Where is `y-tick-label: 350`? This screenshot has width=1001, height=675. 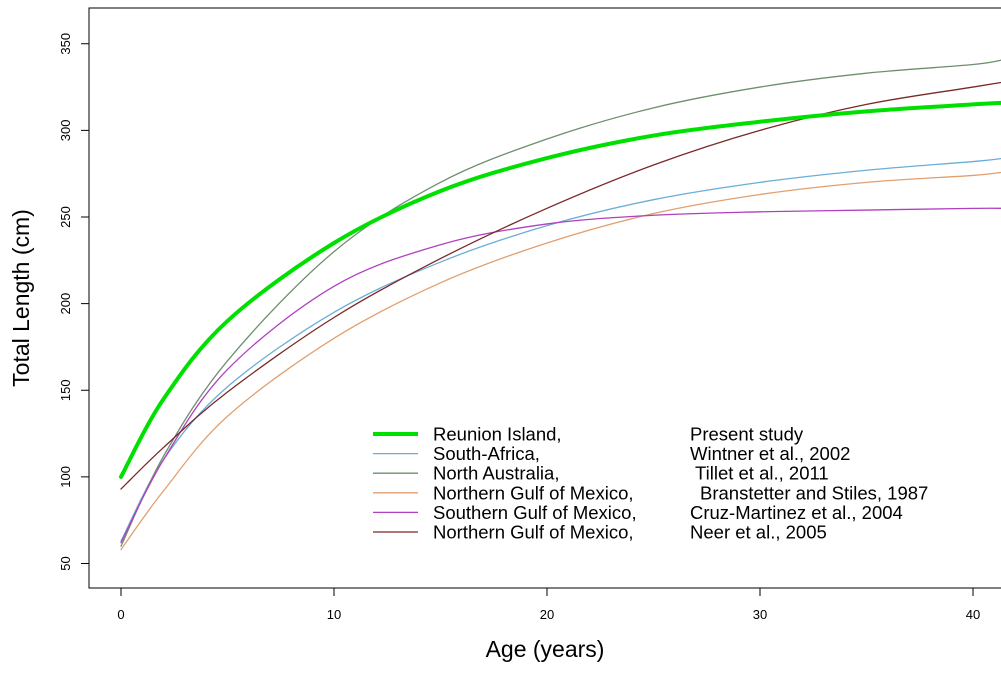
y-tick-label: 350 is located at coordinates (65, 44).